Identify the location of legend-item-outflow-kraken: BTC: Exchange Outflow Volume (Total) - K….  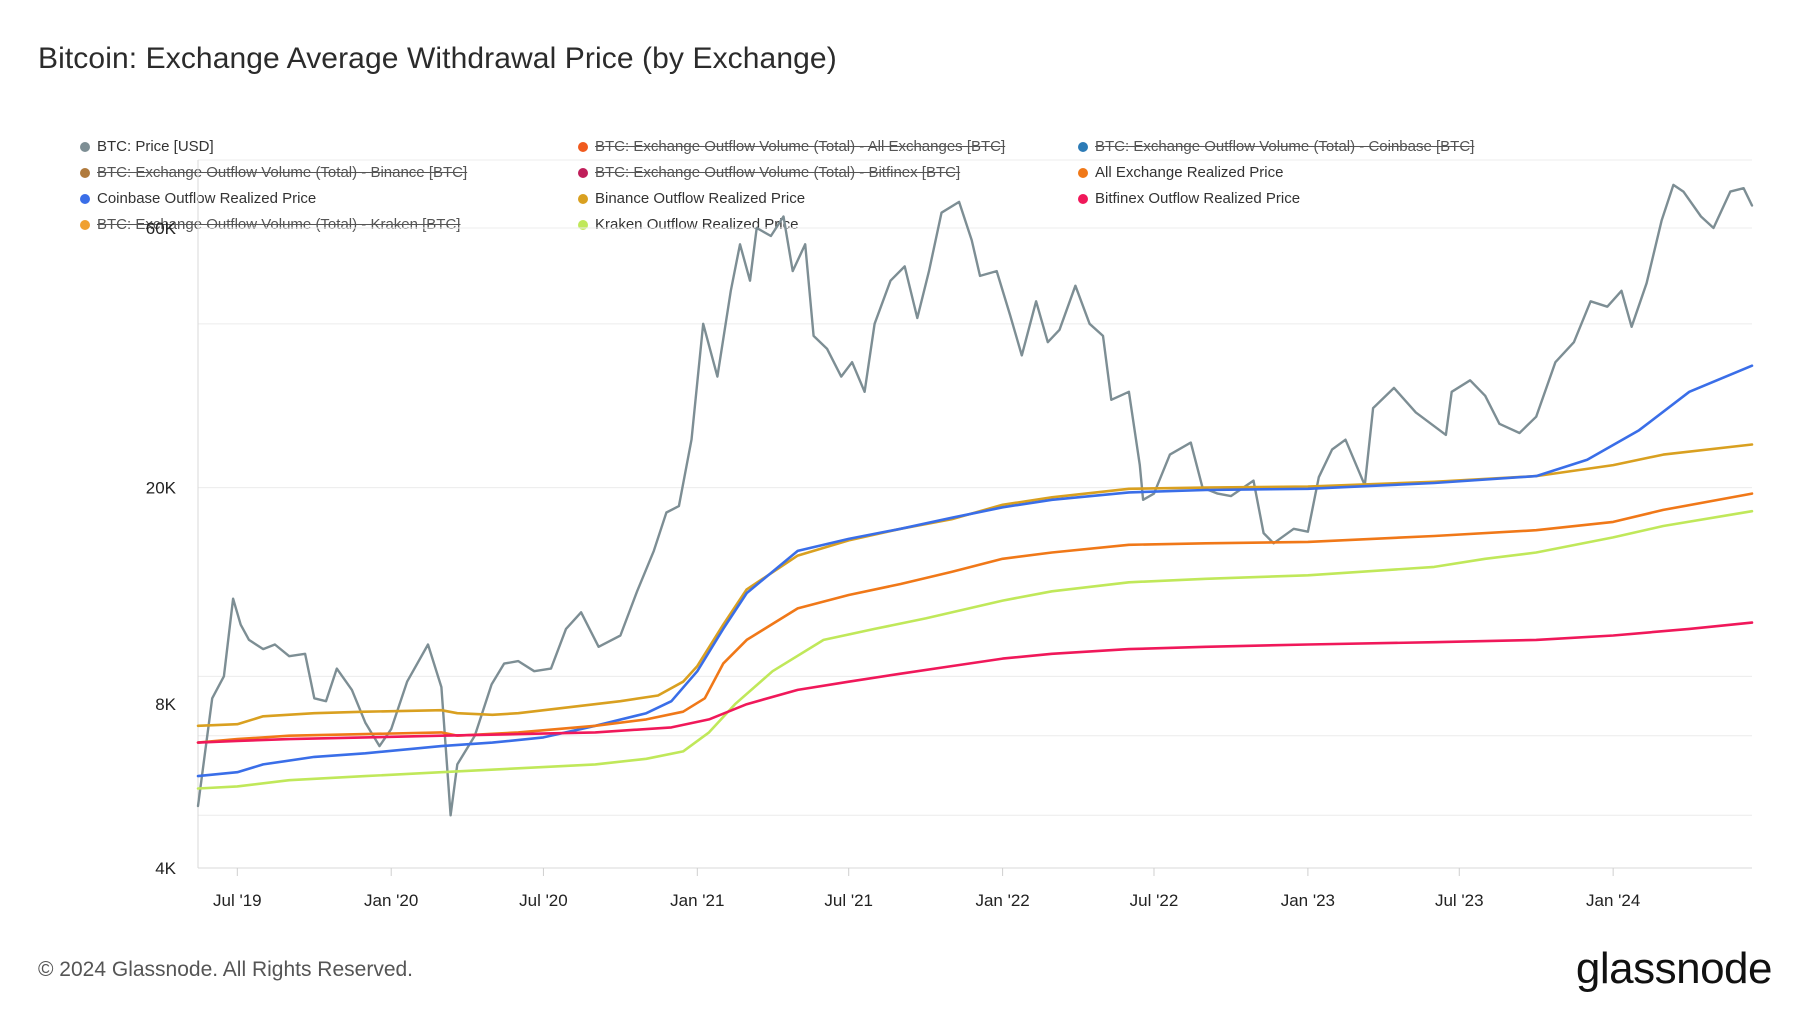
(270, 224).